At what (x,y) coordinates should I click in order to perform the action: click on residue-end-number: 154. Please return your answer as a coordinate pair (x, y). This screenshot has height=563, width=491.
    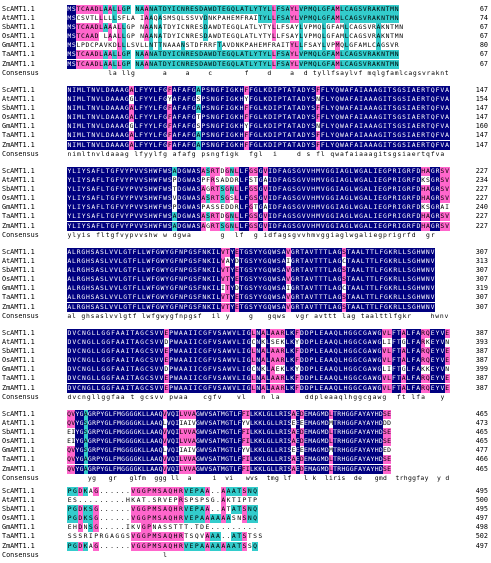
    Looking at the image, I should click on (481, 99).